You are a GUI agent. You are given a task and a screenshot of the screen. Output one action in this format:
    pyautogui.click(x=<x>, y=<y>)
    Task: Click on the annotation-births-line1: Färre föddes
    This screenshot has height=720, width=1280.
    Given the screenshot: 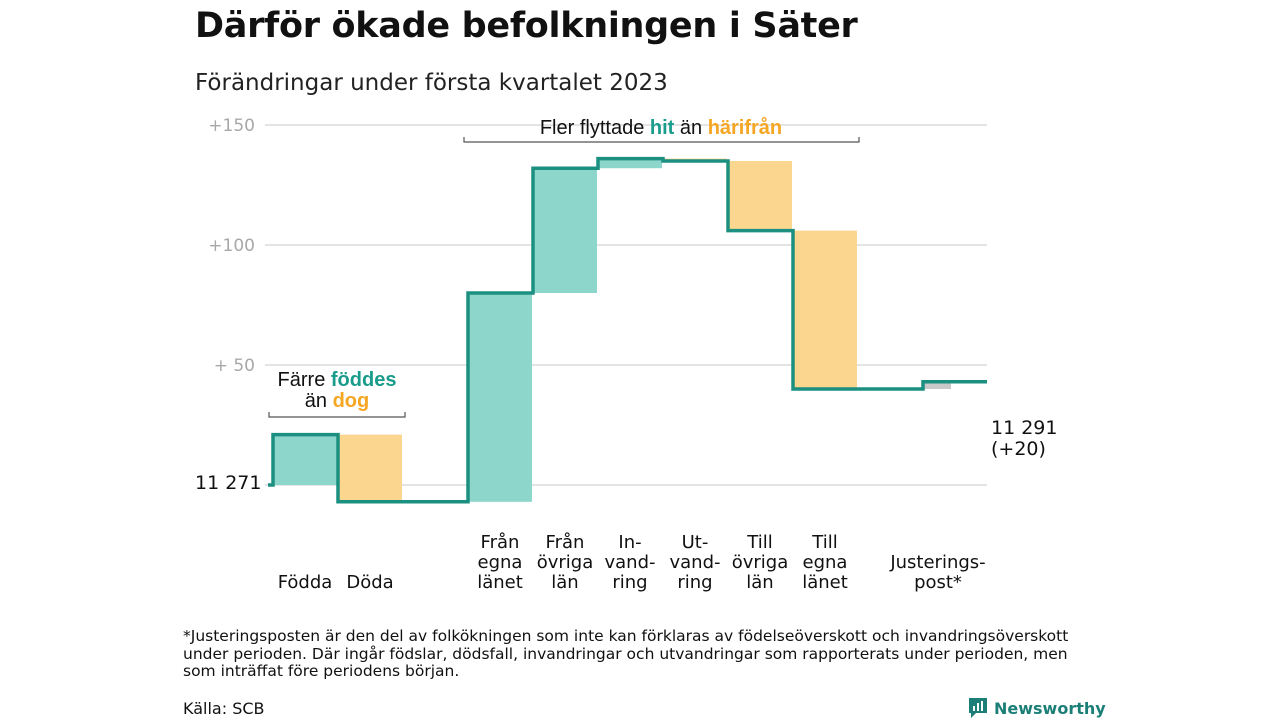 What is the action you would take?
    pyautogui.click(x=337, y=380)
    